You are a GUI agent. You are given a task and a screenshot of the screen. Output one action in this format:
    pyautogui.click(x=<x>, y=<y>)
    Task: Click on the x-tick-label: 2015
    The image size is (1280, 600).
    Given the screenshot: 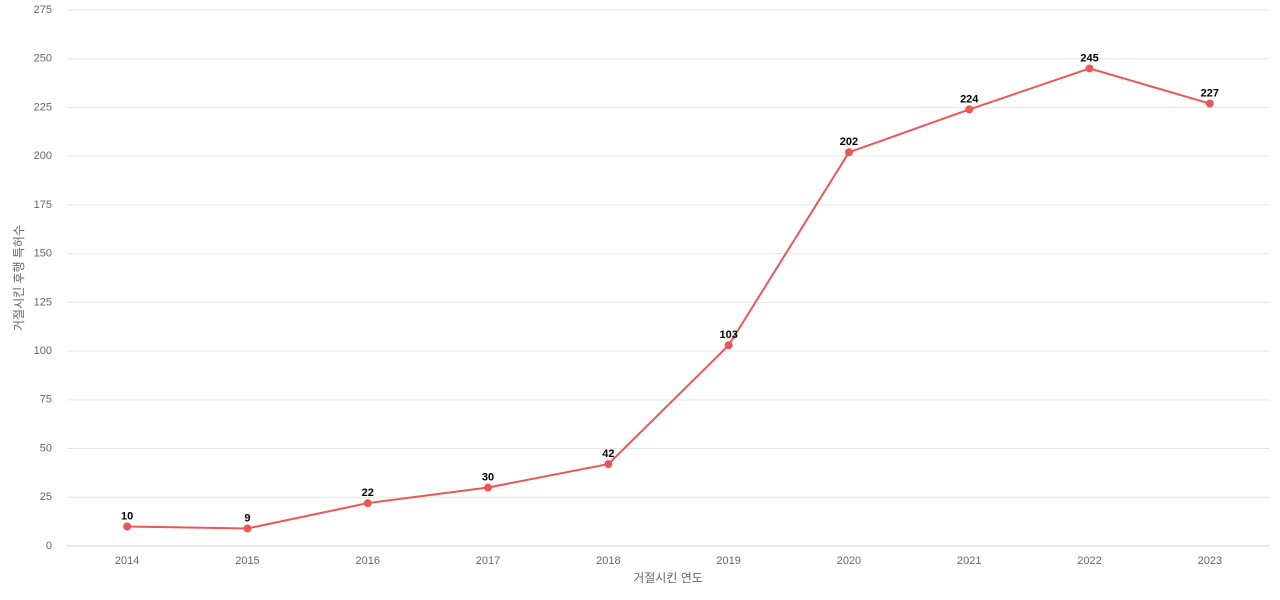 What is the action you would take?
    pyautogui.click(x=247, y=561)
    